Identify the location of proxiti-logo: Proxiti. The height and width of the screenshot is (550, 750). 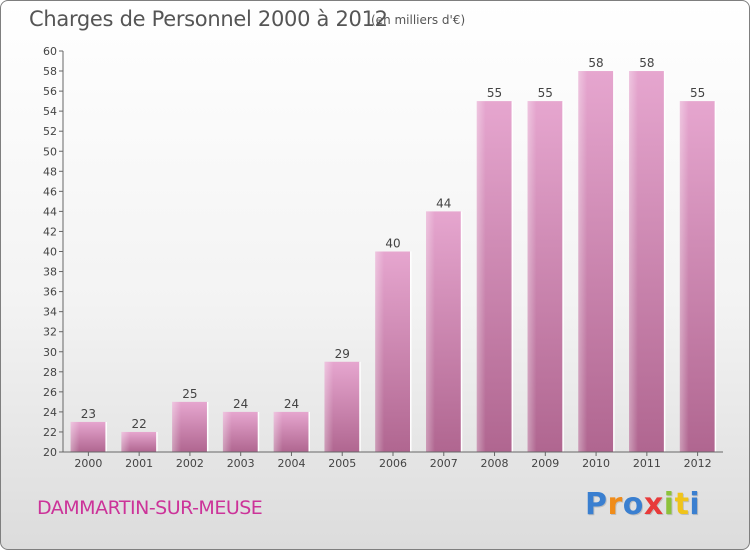
(642, 504).